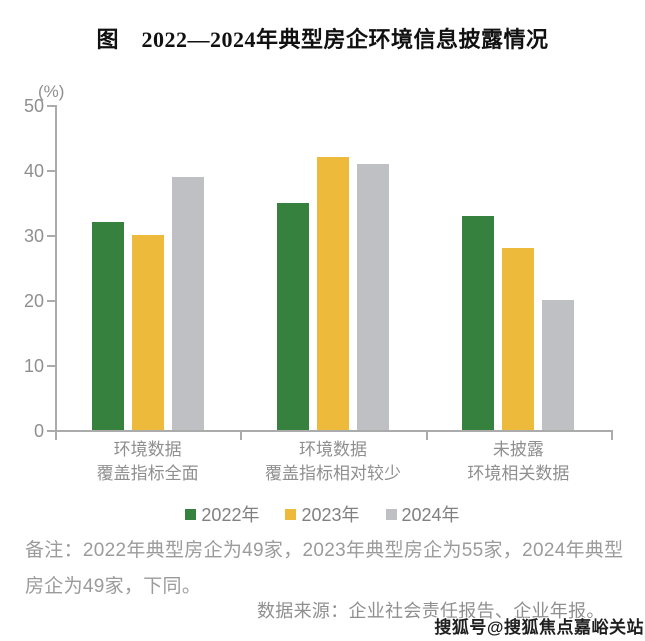 The image size is (645, 641). Describe the element at coordinates (333, 293) in the screenshot. I see `bar-2023年-cat2` at that location.